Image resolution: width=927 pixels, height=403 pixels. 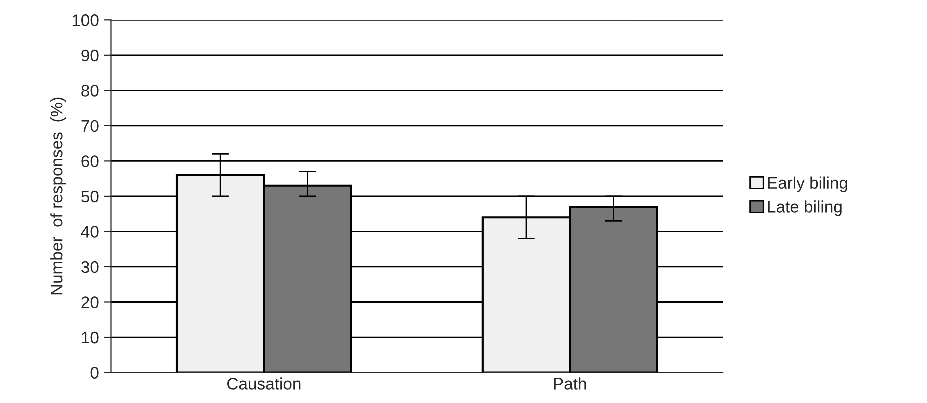 I want to click on y-tick-label: 70, so click(x=90, y=126).